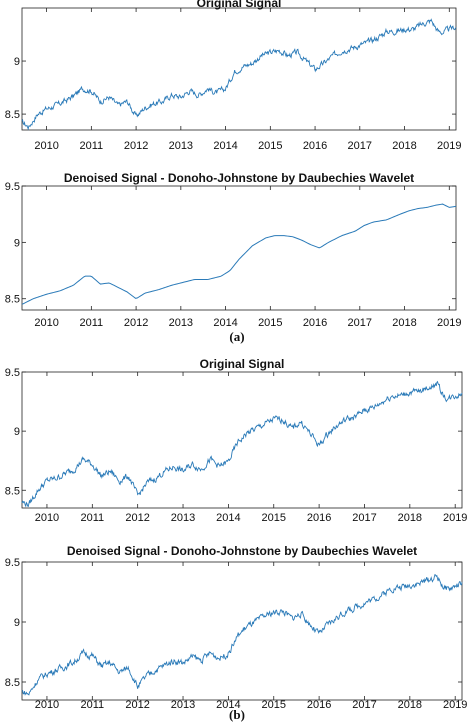 The width and height of the screenshot is (474, 723). Describe the element at coordinates (237, 714) in the screenshot. I see `caption-b: (b)` at that location.